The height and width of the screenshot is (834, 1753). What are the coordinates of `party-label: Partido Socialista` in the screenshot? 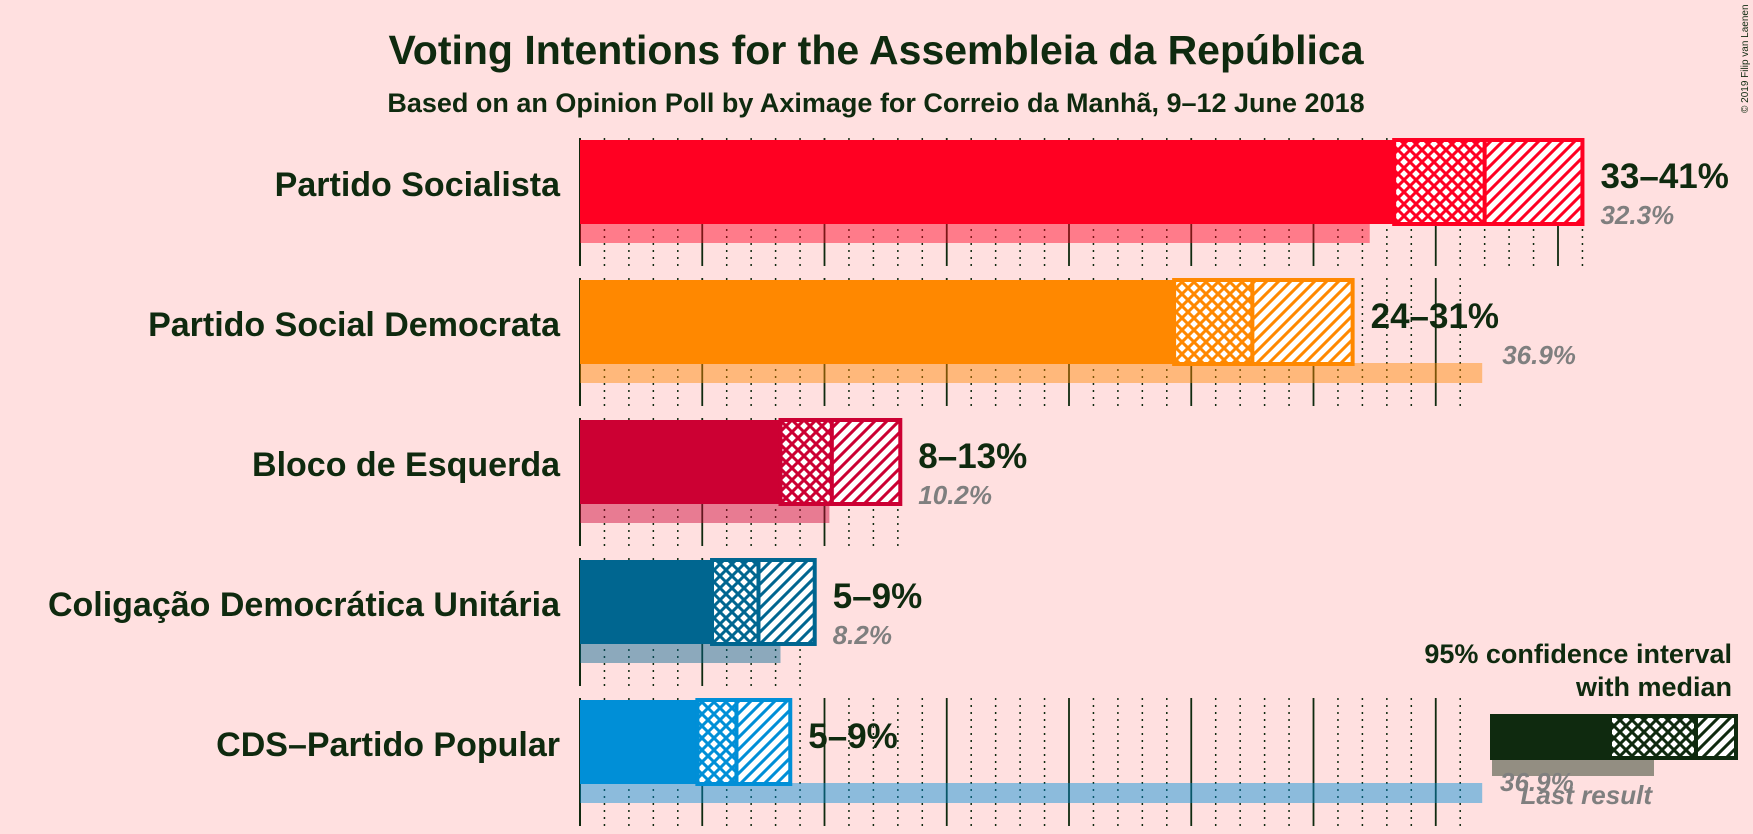 It's located at (418, 185).